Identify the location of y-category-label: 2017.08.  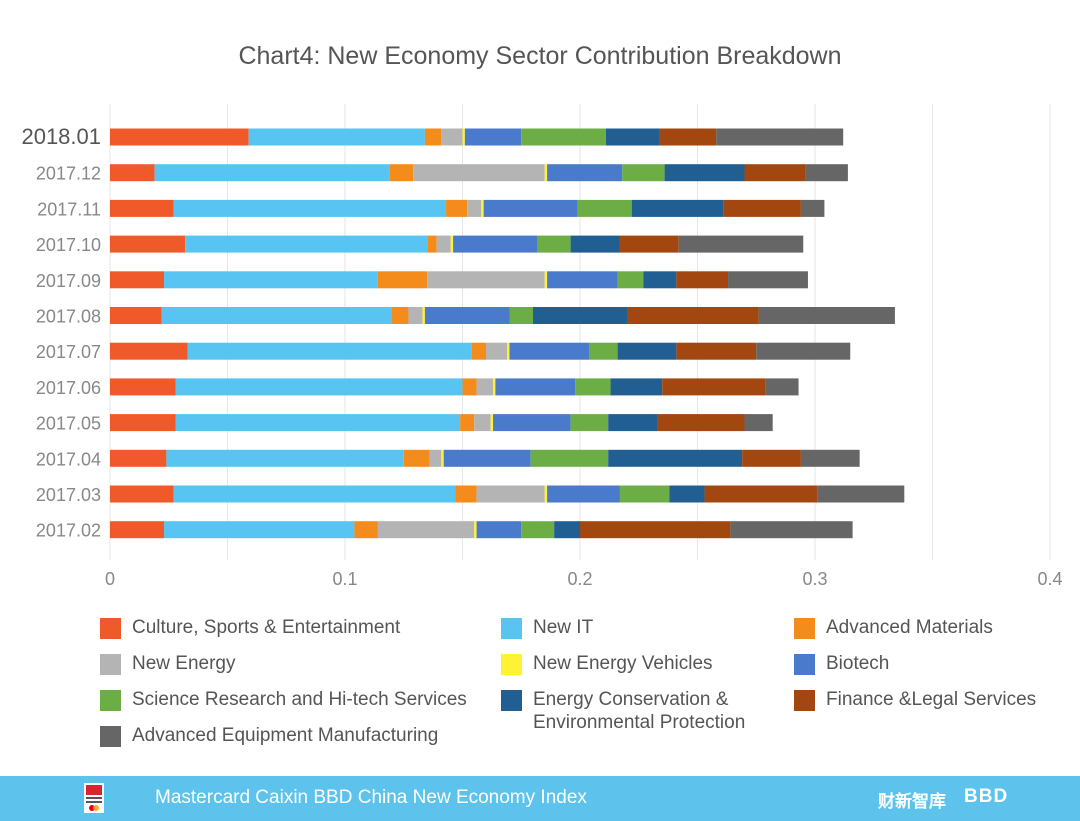
(68, 317).